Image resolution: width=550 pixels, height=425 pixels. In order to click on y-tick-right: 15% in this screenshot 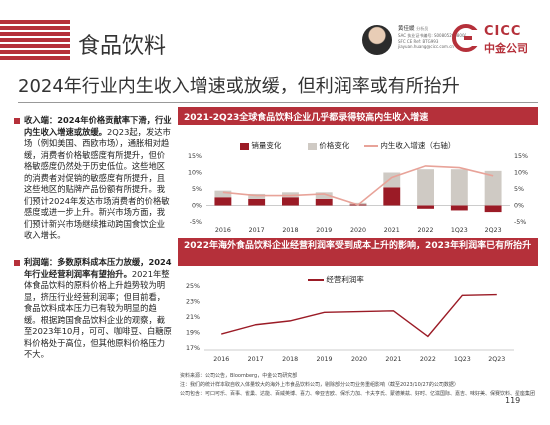, I will do `click(521, 156)`.